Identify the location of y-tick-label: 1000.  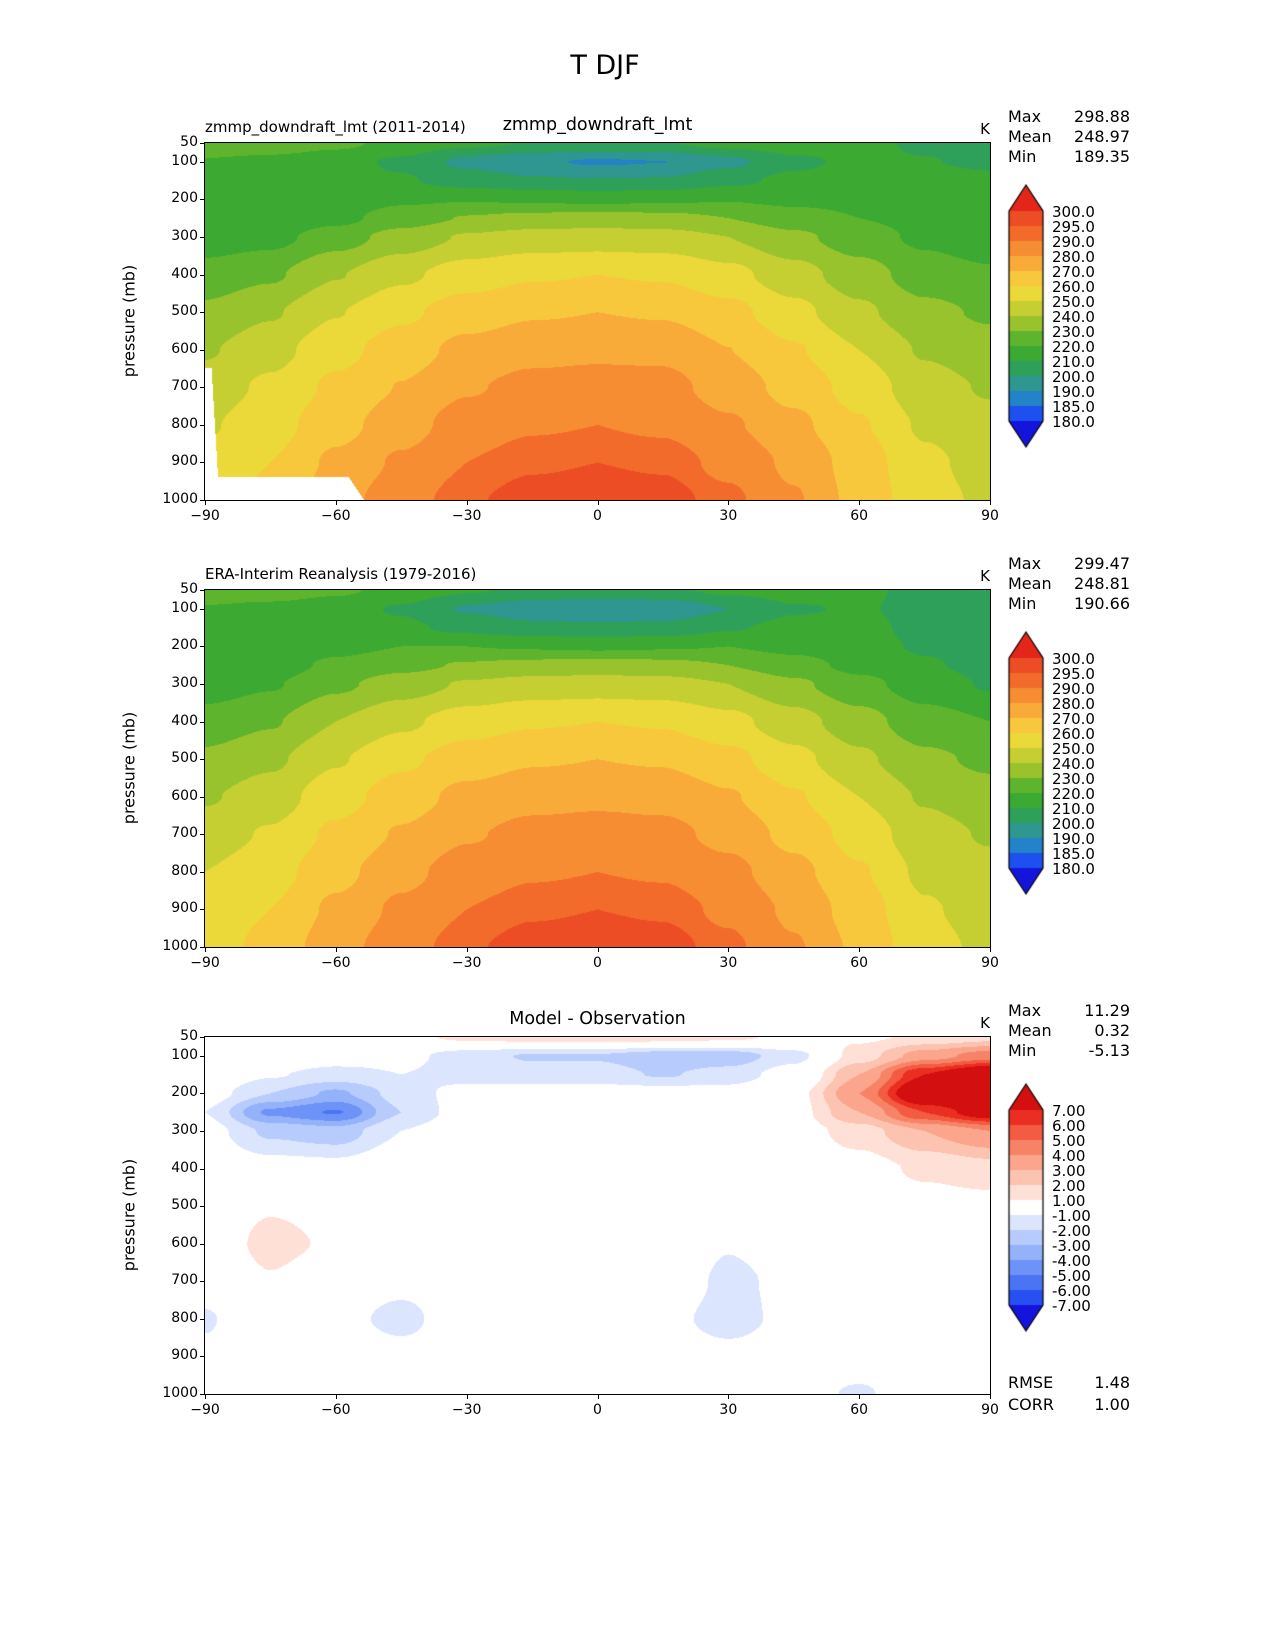
(180, 1393).